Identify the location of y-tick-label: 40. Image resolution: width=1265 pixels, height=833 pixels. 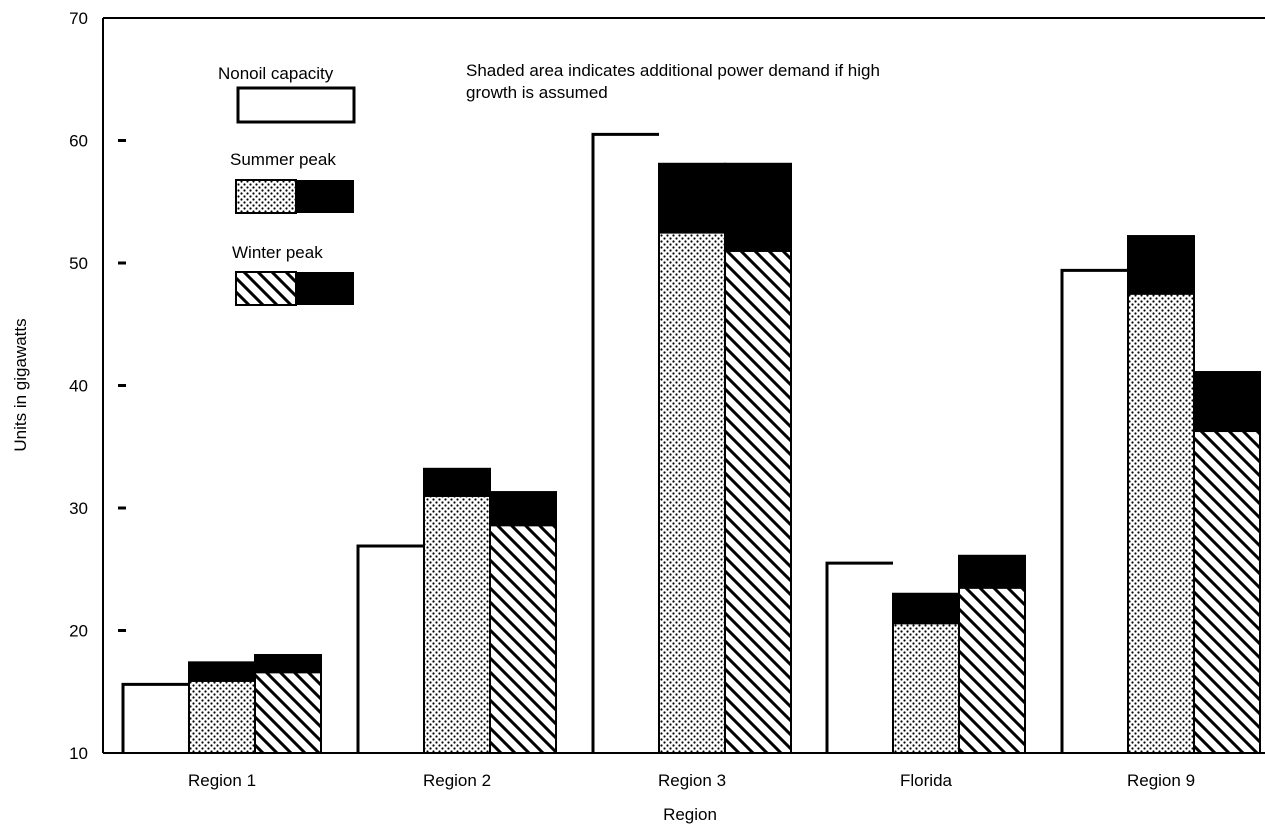
(78, 386).